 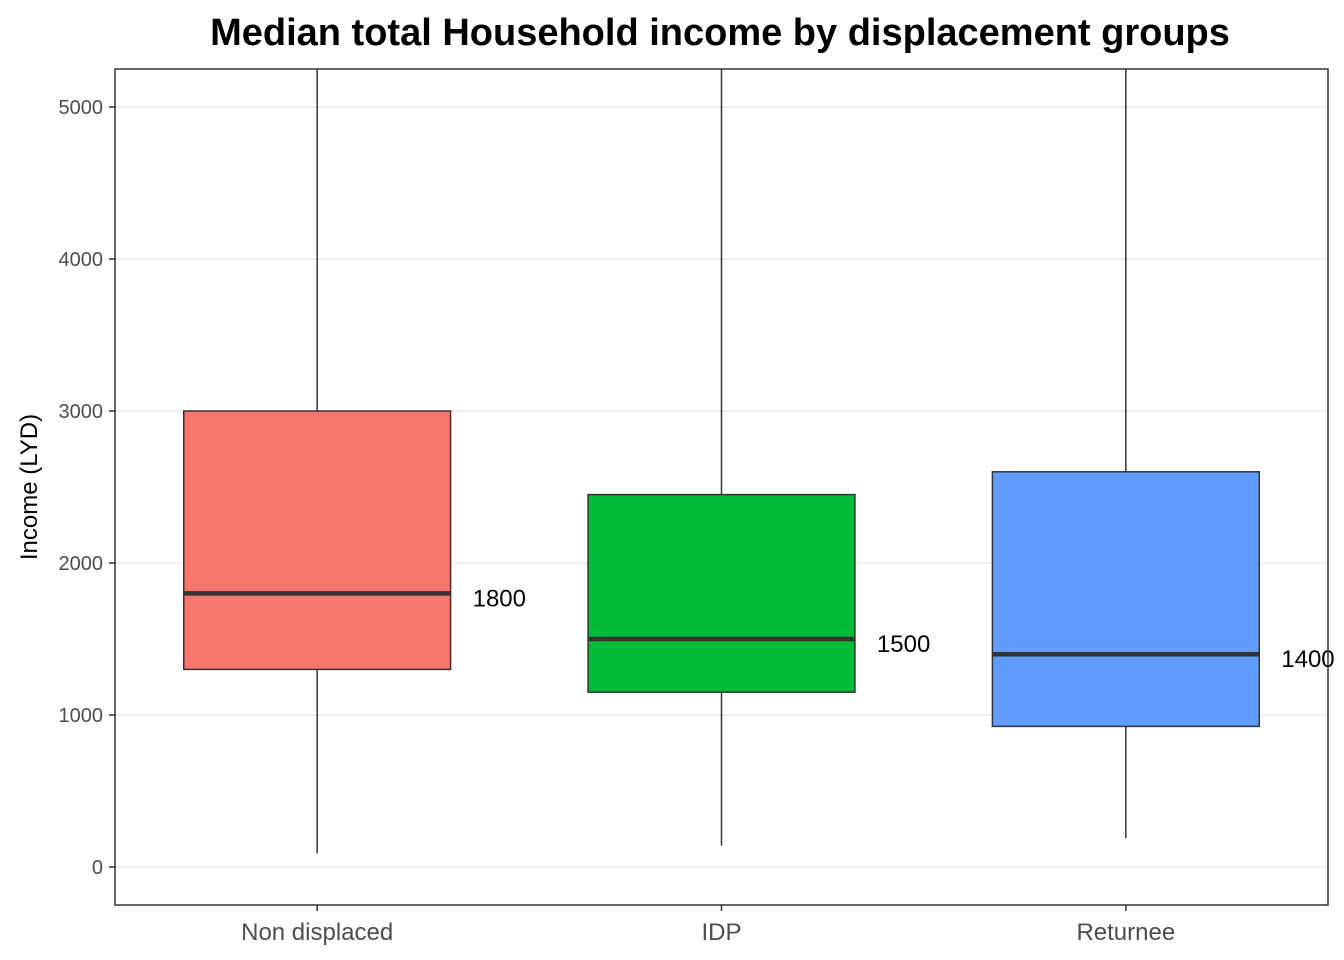 I want to click on y-tick-label: 0, so click(x=97, y=868).